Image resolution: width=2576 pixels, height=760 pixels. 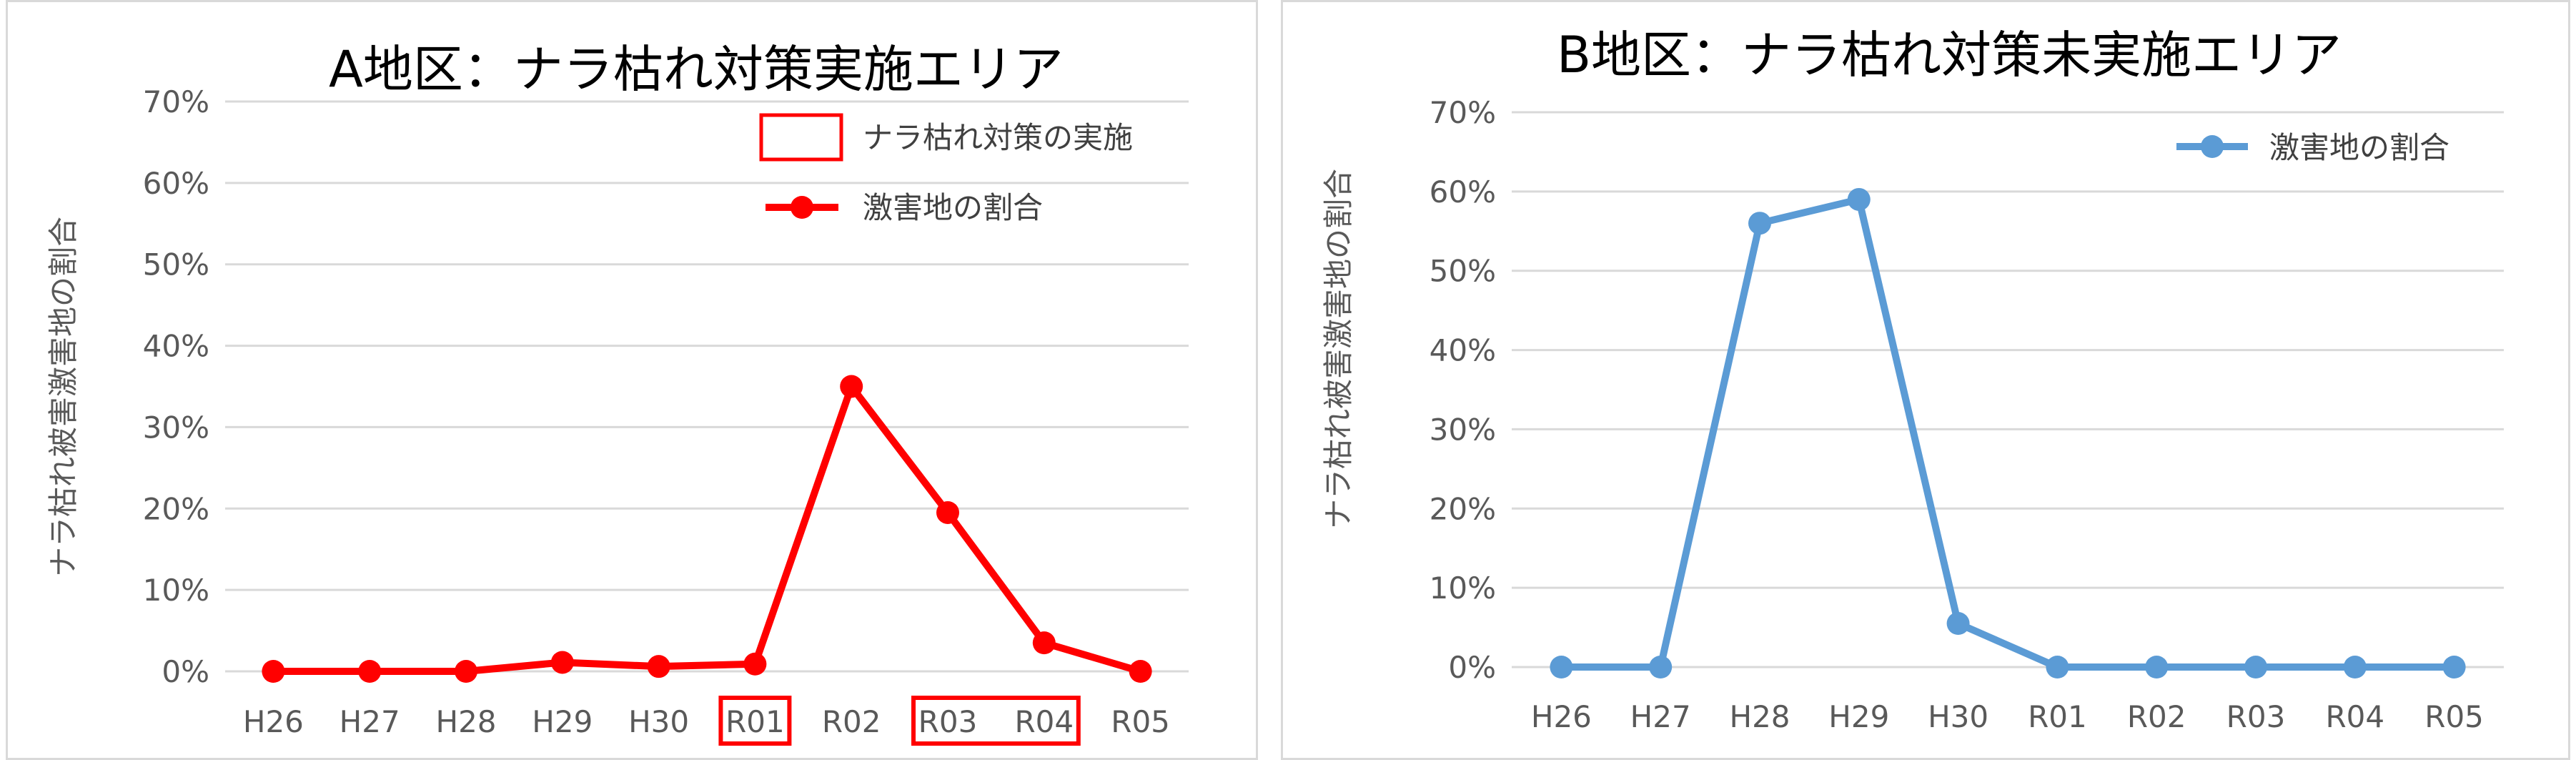 What do you see at coordinates (2007, 716) in the screenshot?
I see `chart-b-x-ticks: H26 H27 H28 H29 H30 R01 R02 R03 R04 R05` at bounding box center [2007, 716].